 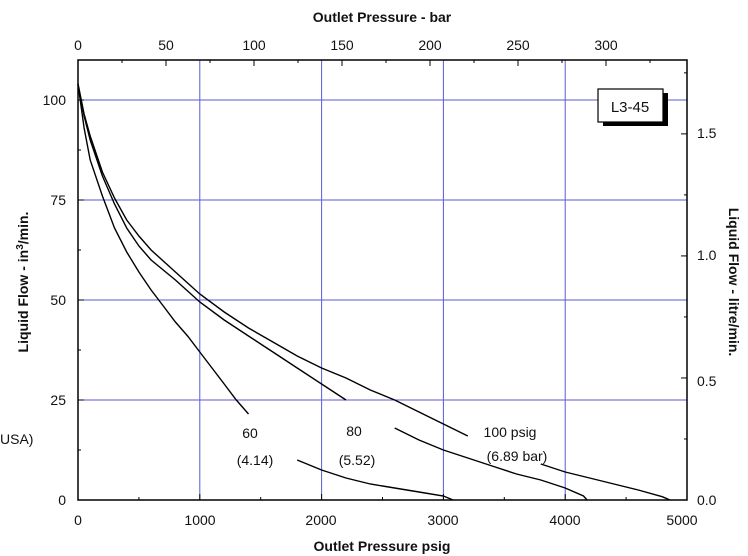 What do you see at coordinates (354, 431) in the screenshot?
I see `curve-label-80: 80` at bounding box center [354, 431].